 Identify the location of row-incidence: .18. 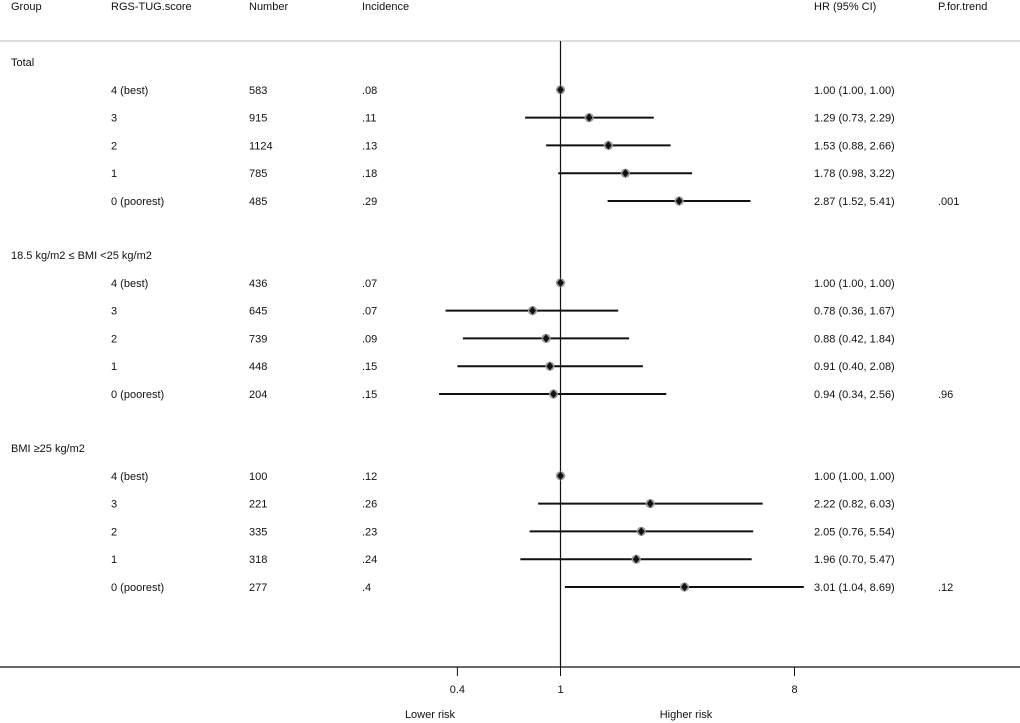
(369, 174).